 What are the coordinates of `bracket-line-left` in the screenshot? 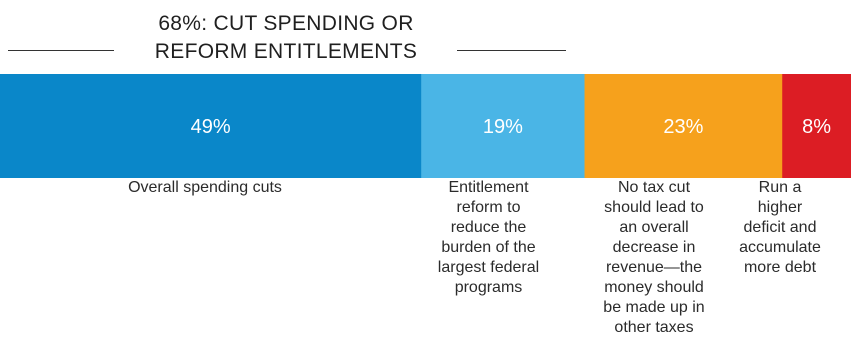 It's located at (61, 50).